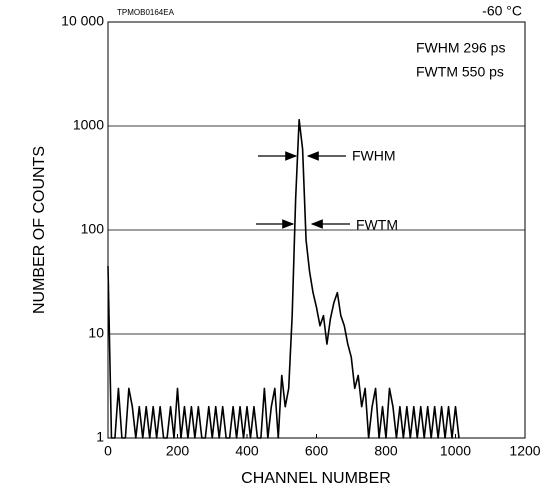 This screenshot has height=490, width=554. What do you see at coordinates (93, 229) in the screenshot?
I see `y-tick-label: 100` at bounding box center [93, 229].